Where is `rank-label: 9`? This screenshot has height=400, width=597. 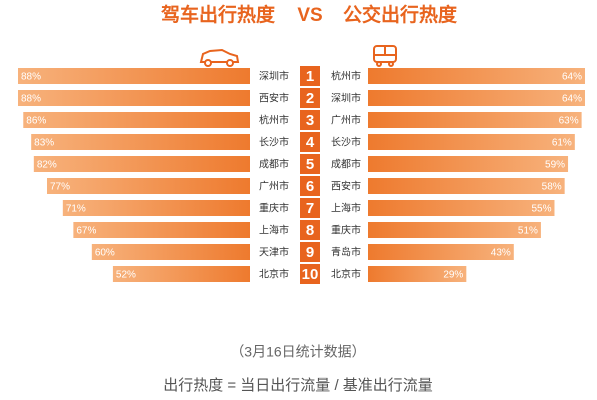
rank-label: 9 is located at coordinates (310, 252).